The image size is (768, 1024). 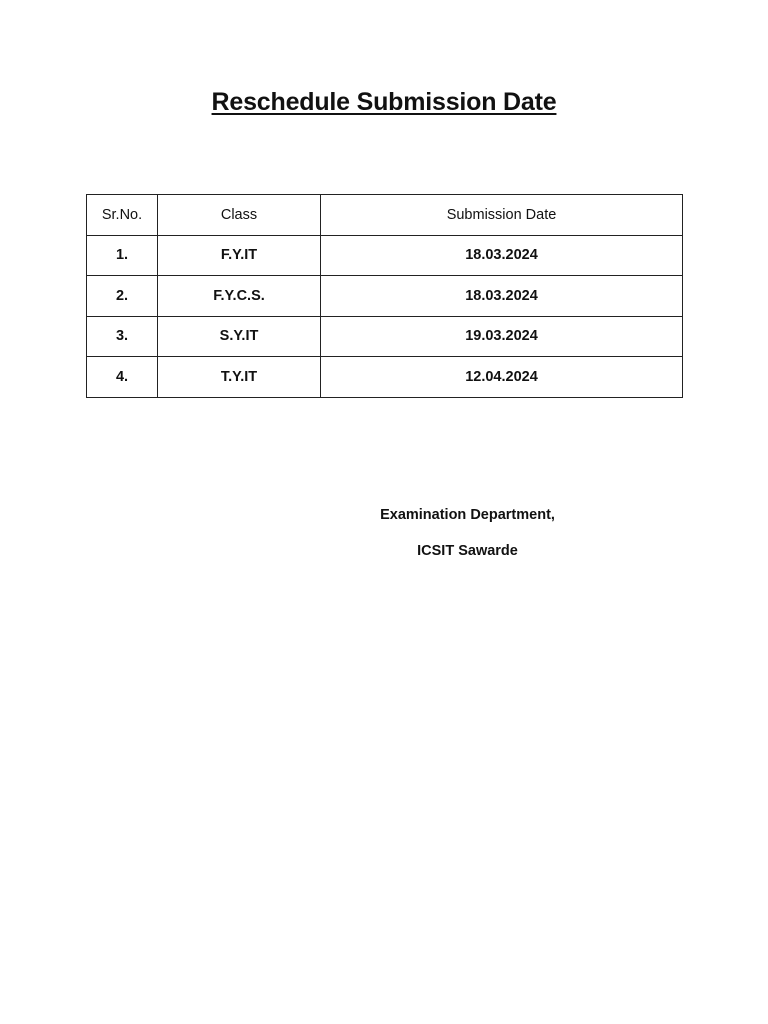 I want to click on table-header-row: Sr.No. Class Submission Date, so click(x=384, y=215).